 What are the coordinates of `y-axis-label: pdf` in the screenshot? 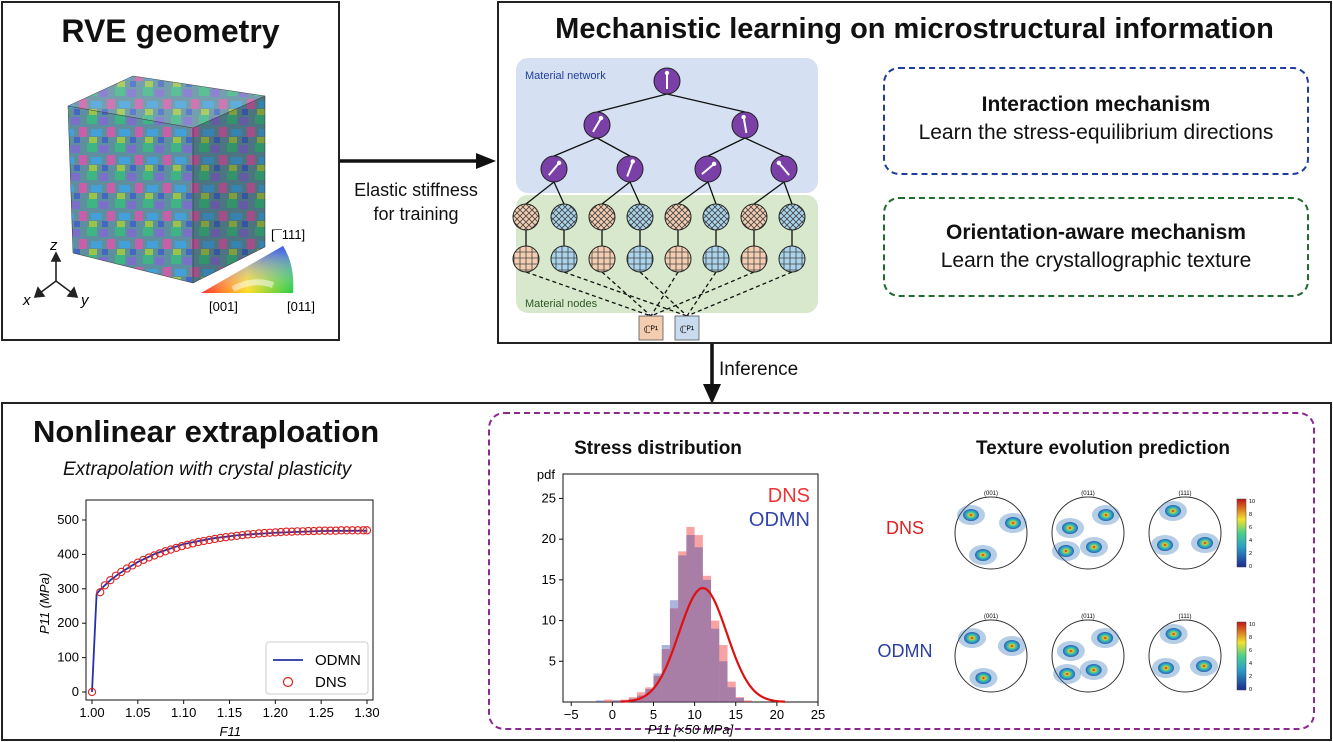 It's located at (546, 474).